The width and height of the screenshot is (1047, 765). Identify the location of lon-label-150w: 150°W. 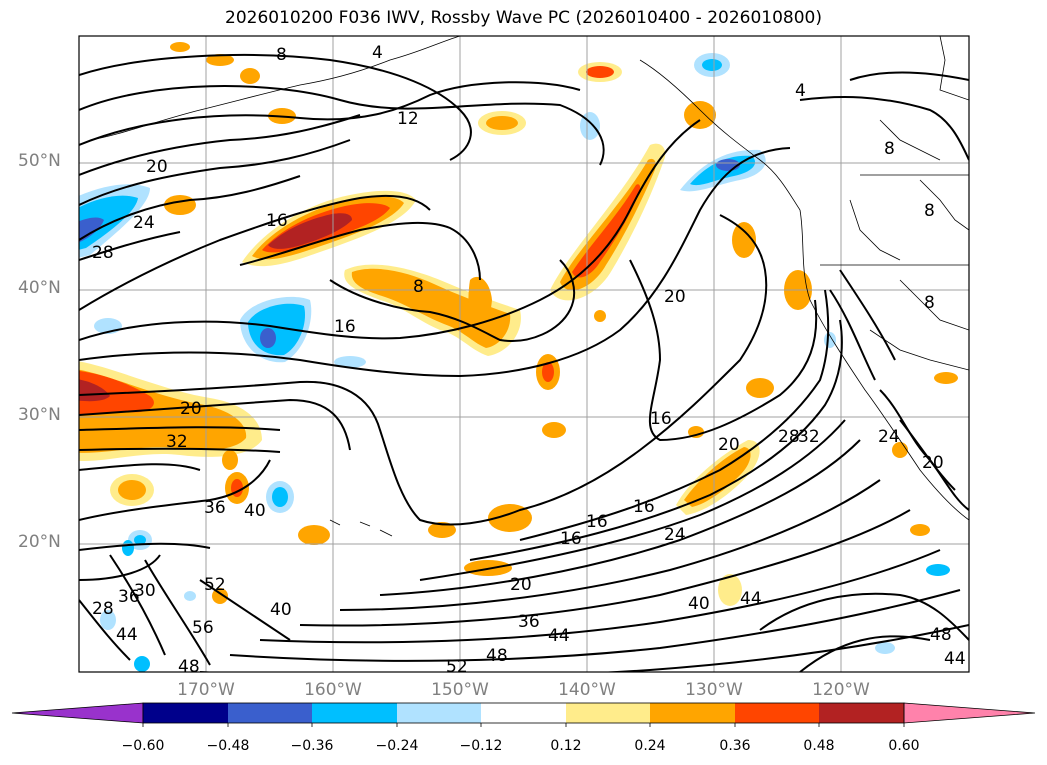
(460, 690).